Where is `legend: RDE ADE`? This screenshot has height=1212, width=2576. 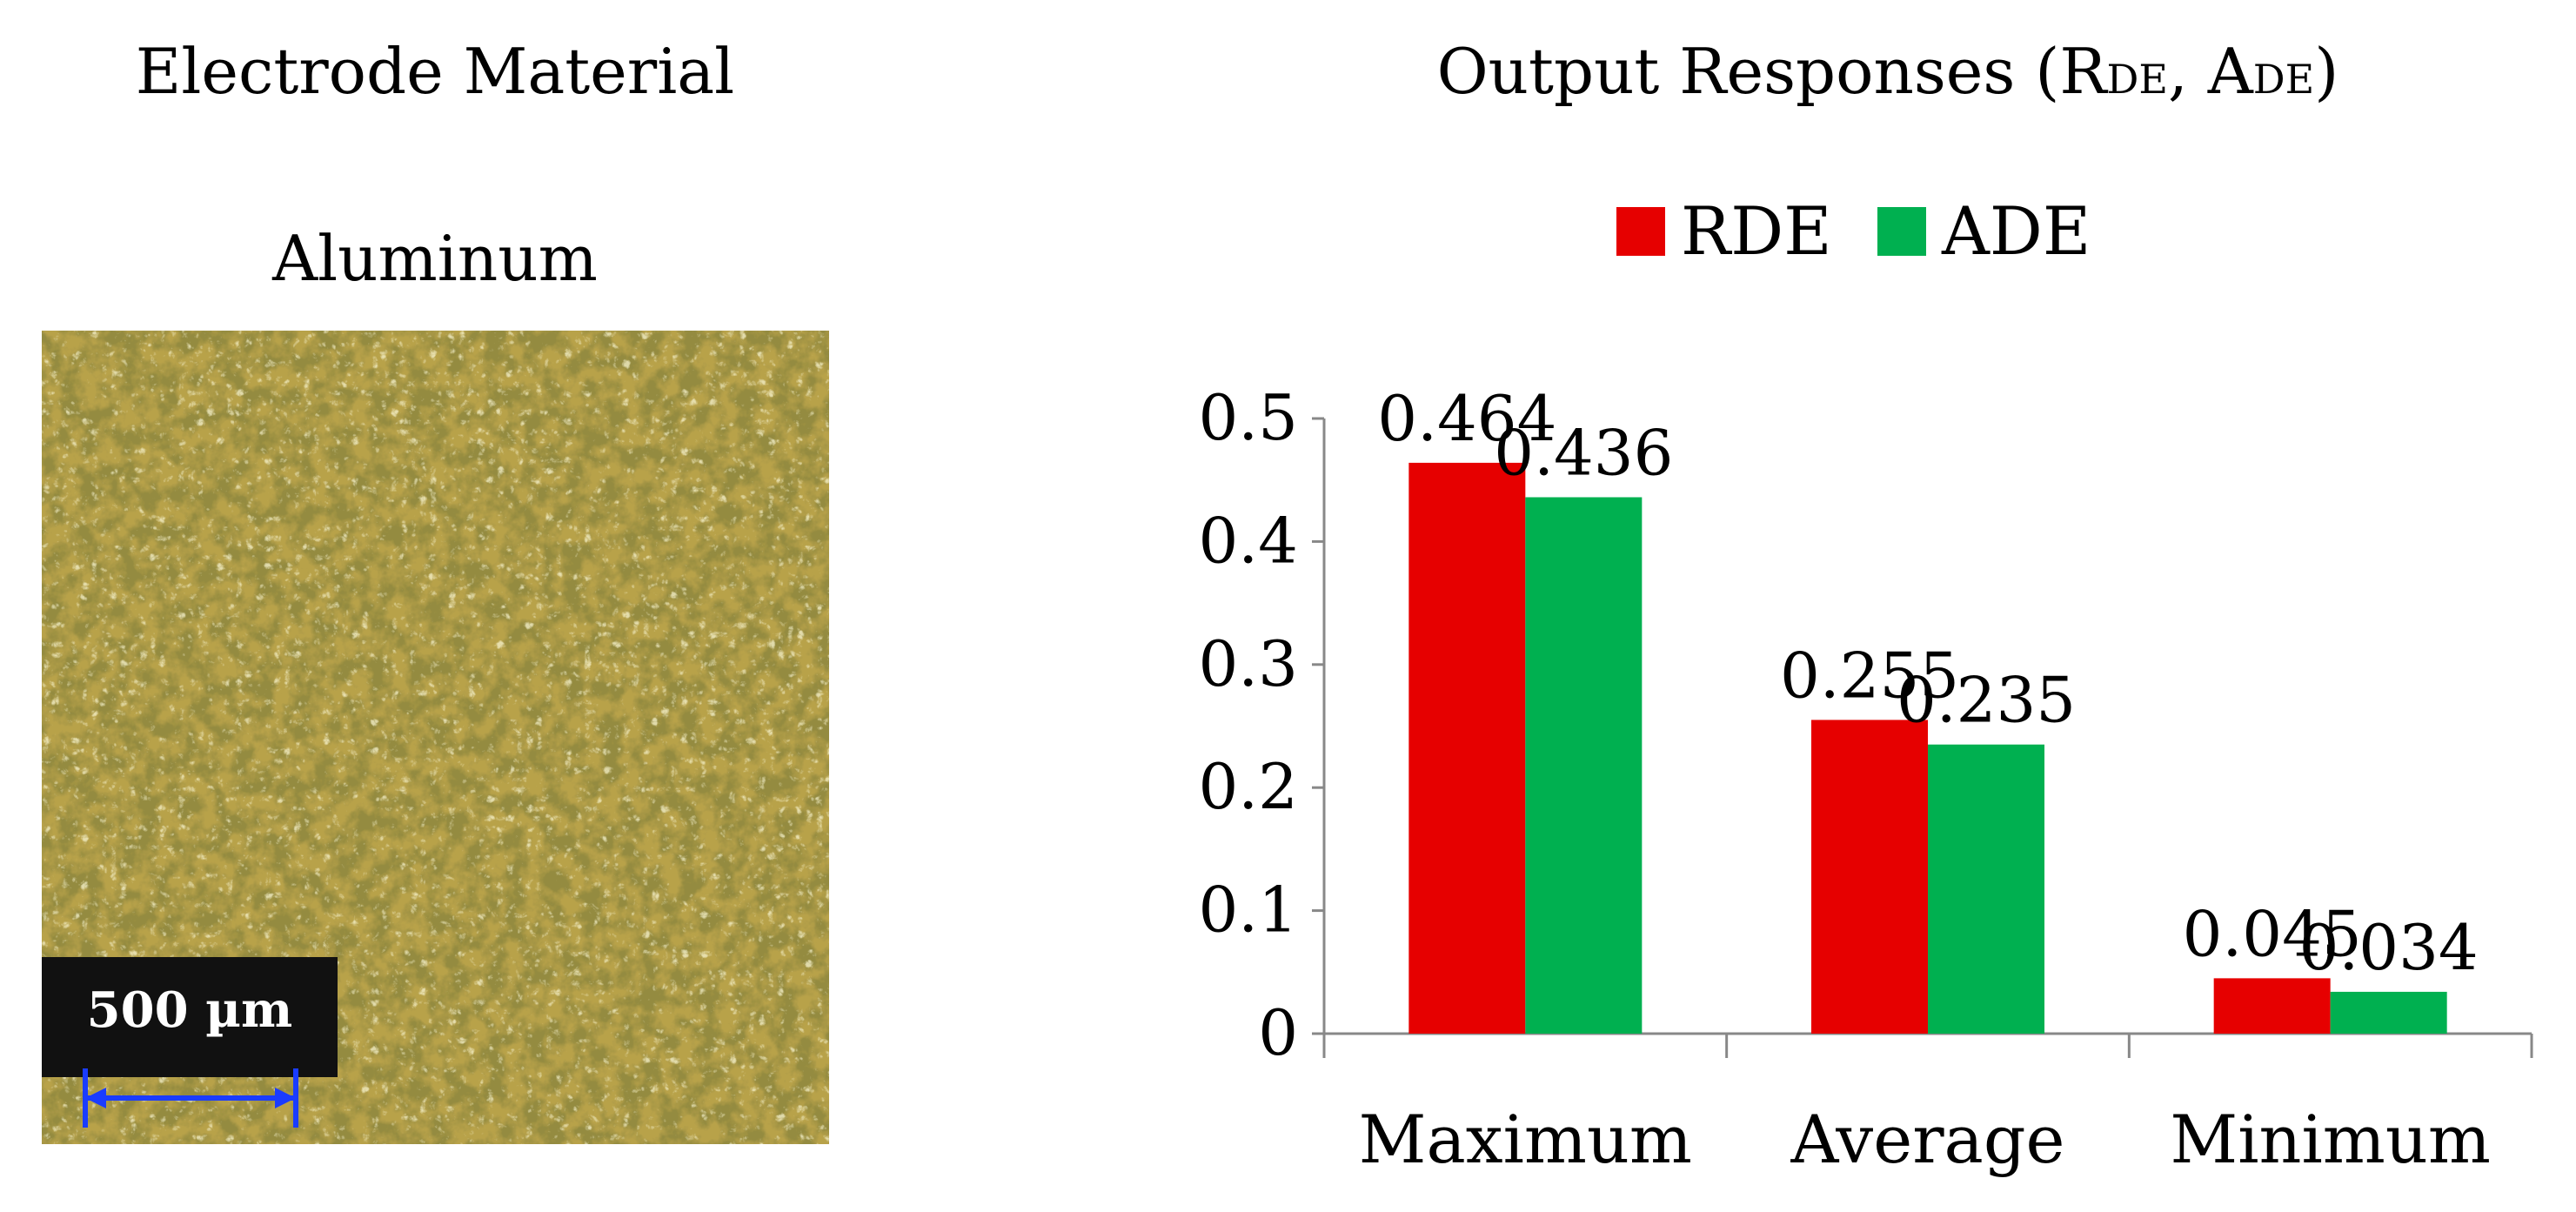 legend: RDE ADE is located at coordinates (1853, 231).